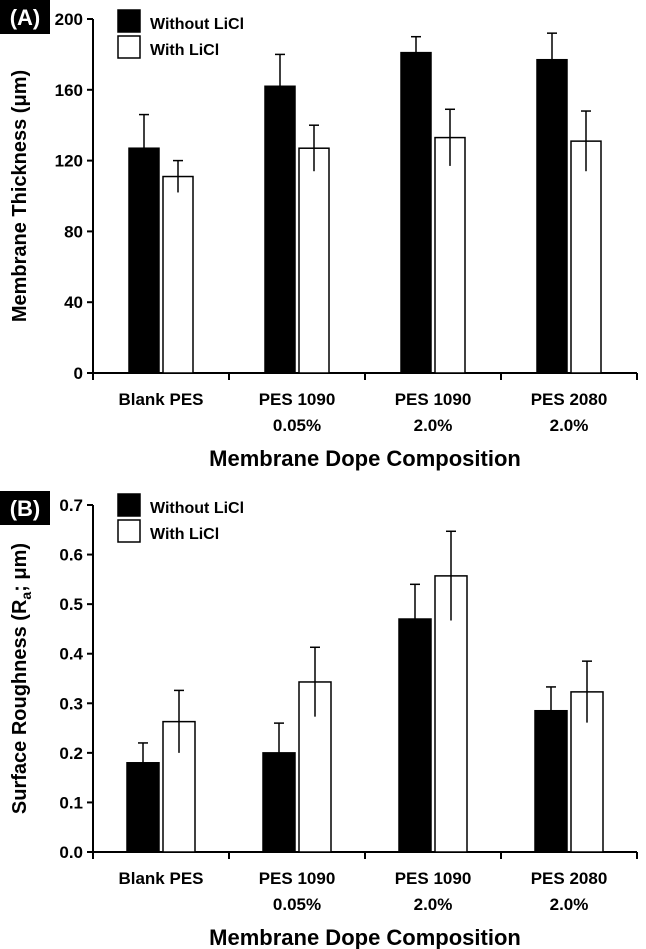  I want to click on a-y-axis-title: Membrane Thickness (μm), so click(20, 196).